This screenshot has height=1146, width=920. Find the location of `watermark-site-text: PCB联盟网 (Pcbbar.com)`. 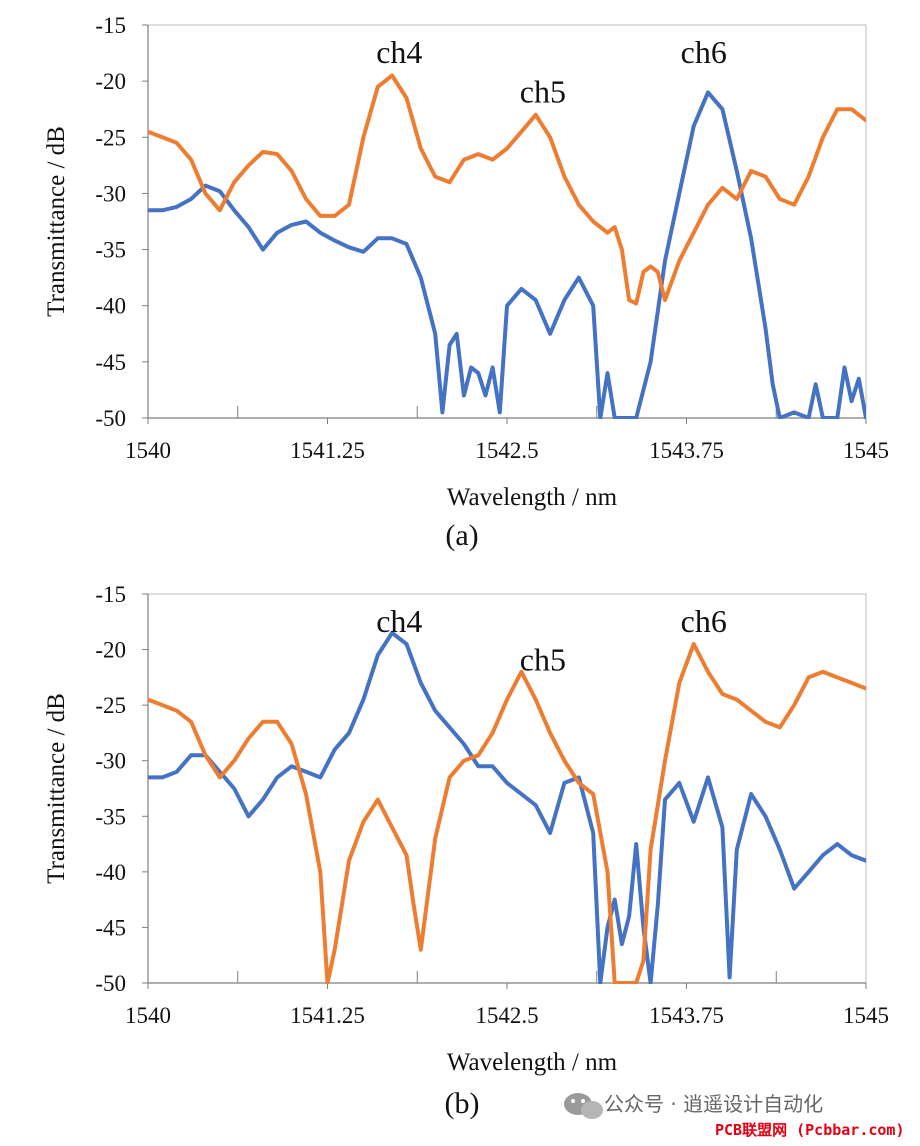

watermark-site-text: PCB联盟网 (Pcbbar.com) is located at coordinates (810, 1130).